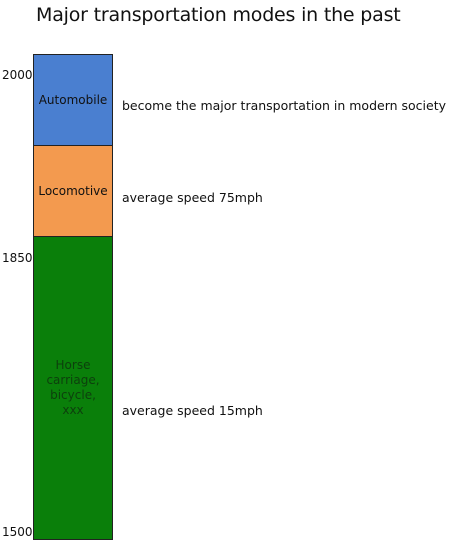  Describe the element at coordinates (17, 75) in the screenshot. I see `axis-label-2000: 2000` at that location.